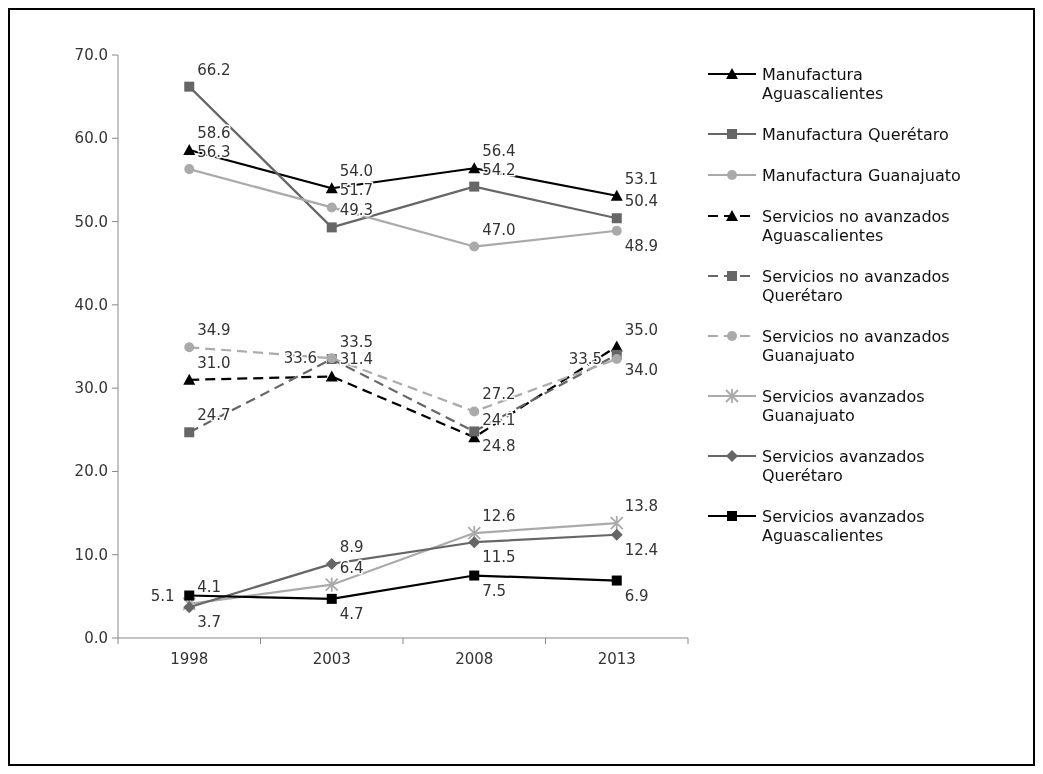 Image resolution: width=1043 pixels, height=774 pixels. What do you see at coordinates (96, 638) in the screenshot?
I see `y-tick-label: 0.0` at bounding box center [96, 638].